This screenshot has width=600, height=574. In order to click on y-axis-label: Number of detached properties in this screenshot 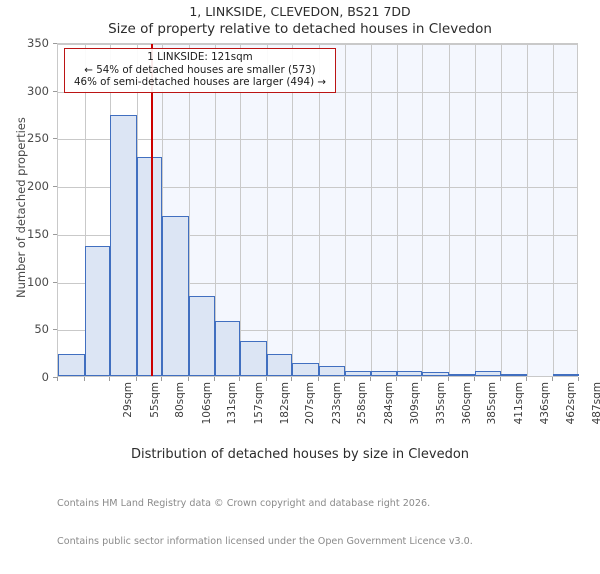, I will do `click(21, 207)`.